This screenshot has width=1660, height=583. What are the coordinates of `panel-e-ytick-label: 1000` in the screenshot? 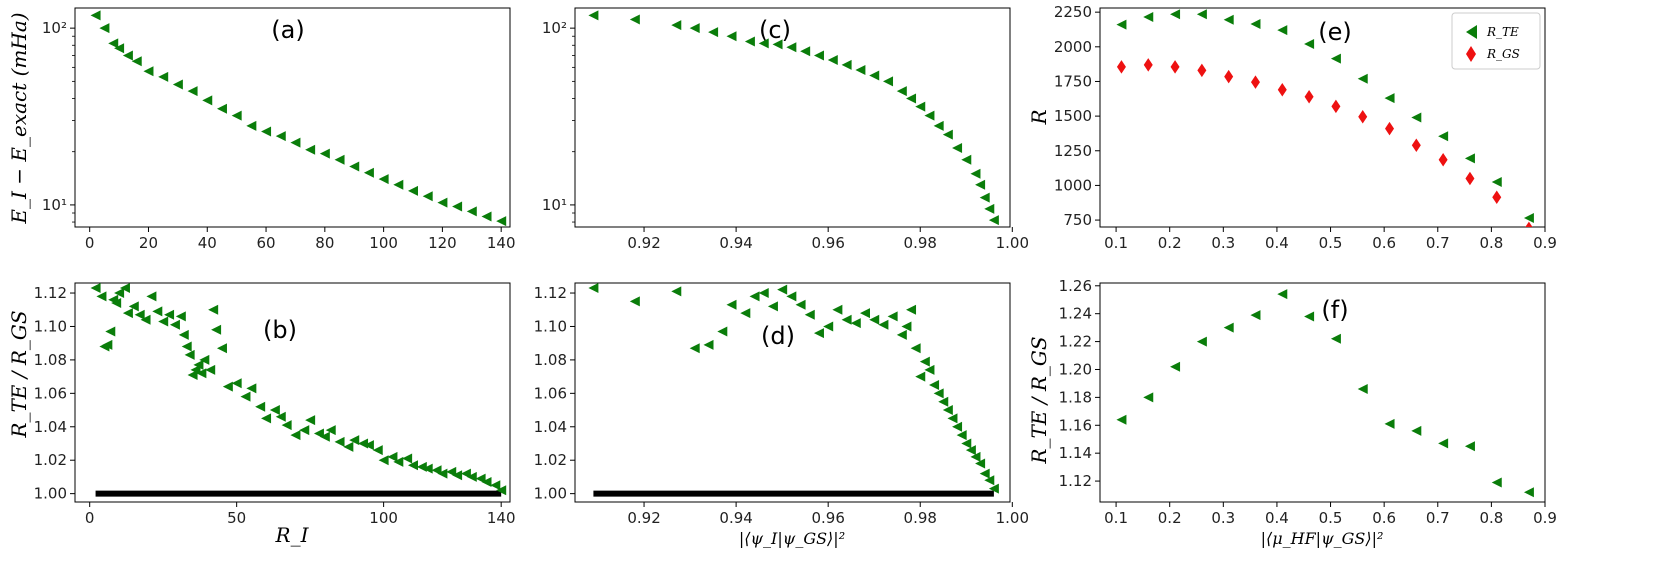 It's located at (1073, 185).